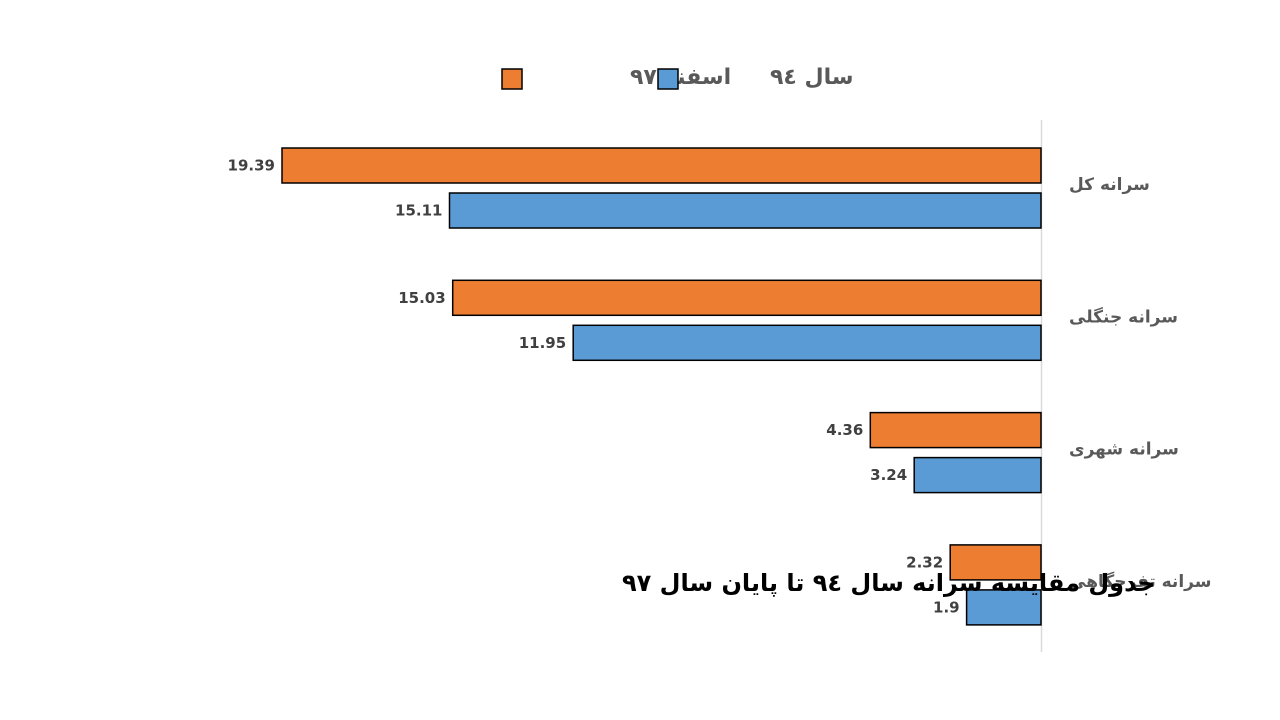 The width and height of the screenshot is (1280, 720). What do you see at coordinates (812, 77) in the screenshot?
I see `legend-label-series-2: سال ۹٤` at bounding box center [812, 77].